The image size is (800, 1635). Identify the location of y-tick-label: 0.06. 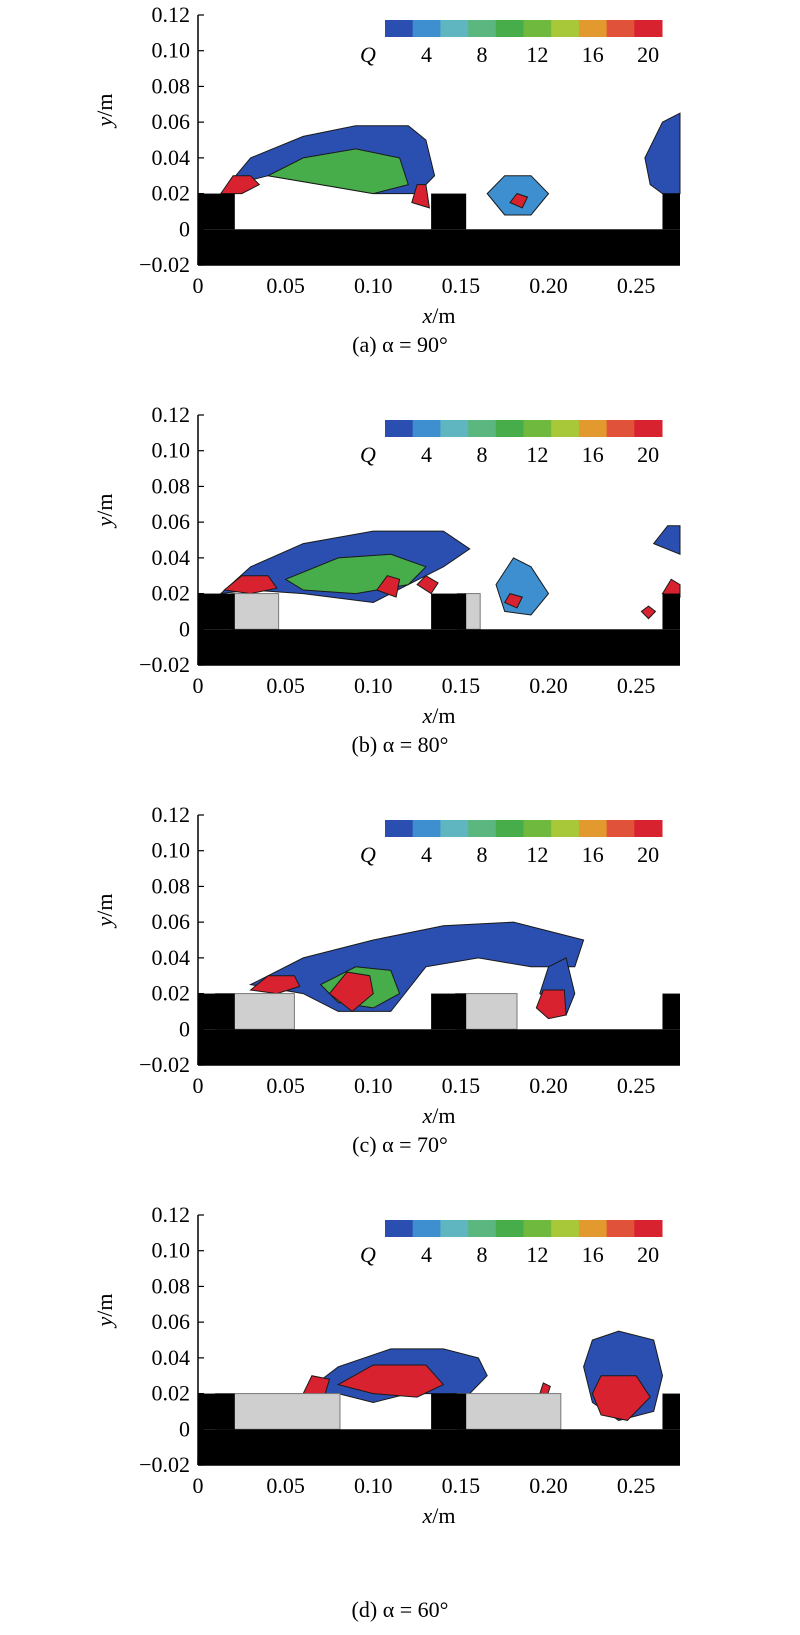
(171, 121).